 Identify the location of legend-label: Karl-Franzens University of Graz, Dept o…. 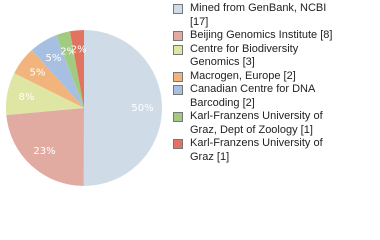
(256, 123).